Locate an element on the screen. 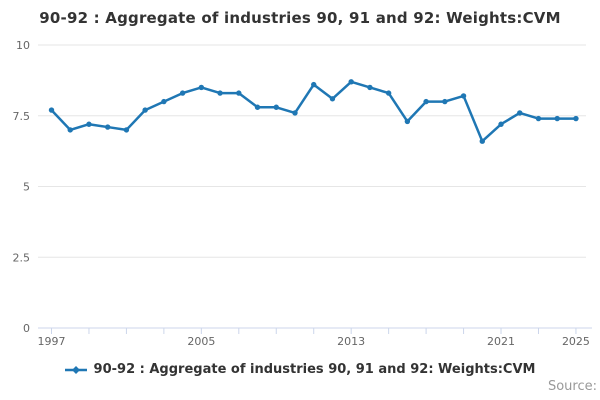  legend-diamond-glyph is located at coordinates (75, 369).